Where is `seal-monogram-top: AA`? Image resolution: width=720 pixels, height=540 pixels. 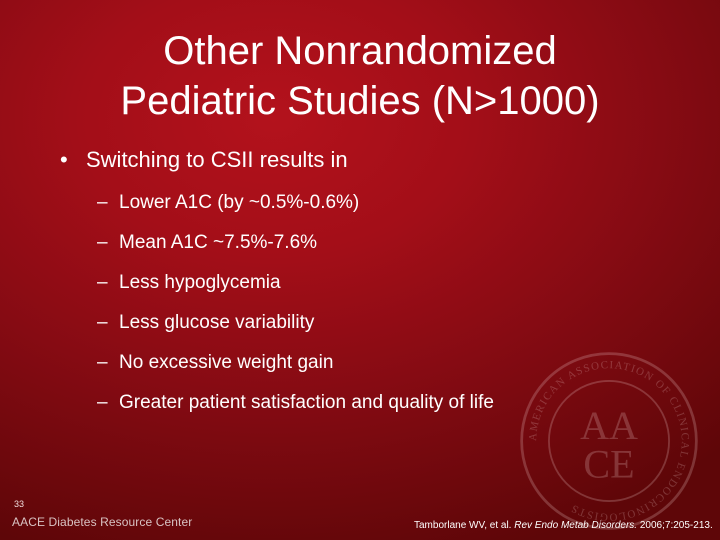
seal-monogram-top: AA is located at coordinates (609, 425).